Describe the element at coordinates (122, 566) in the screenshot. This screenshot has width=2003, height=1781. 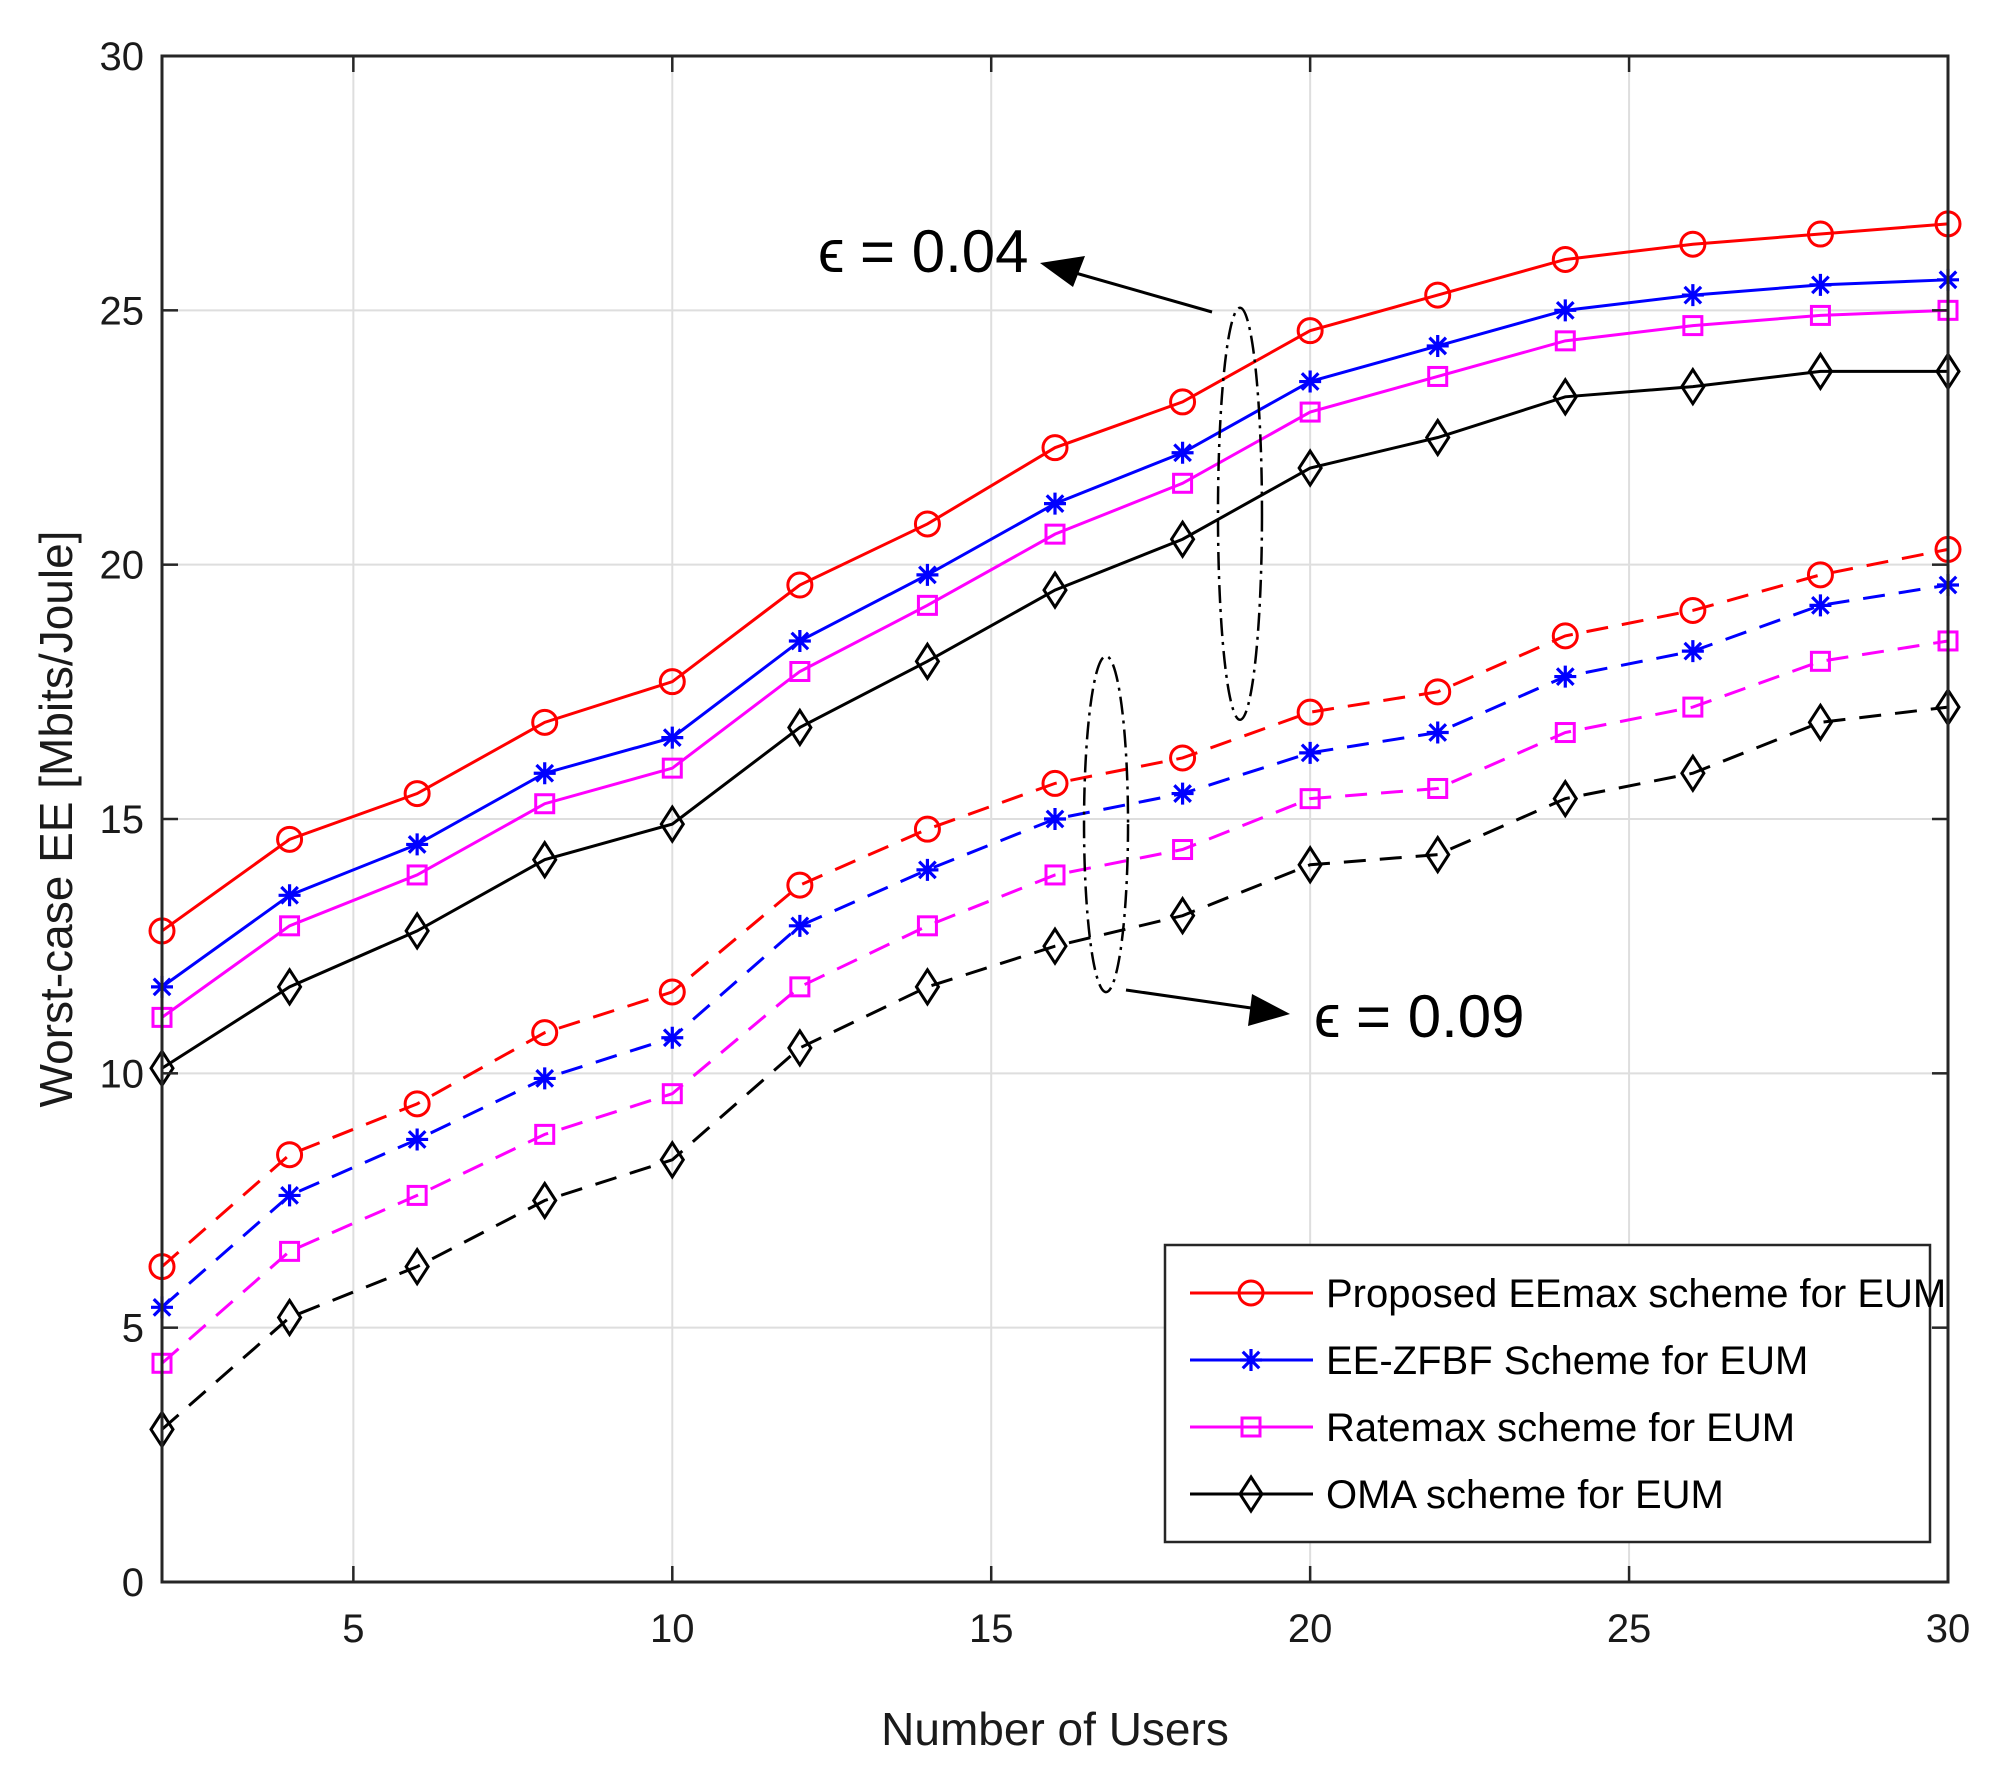
I see `y-tick-label: 20` at that location.